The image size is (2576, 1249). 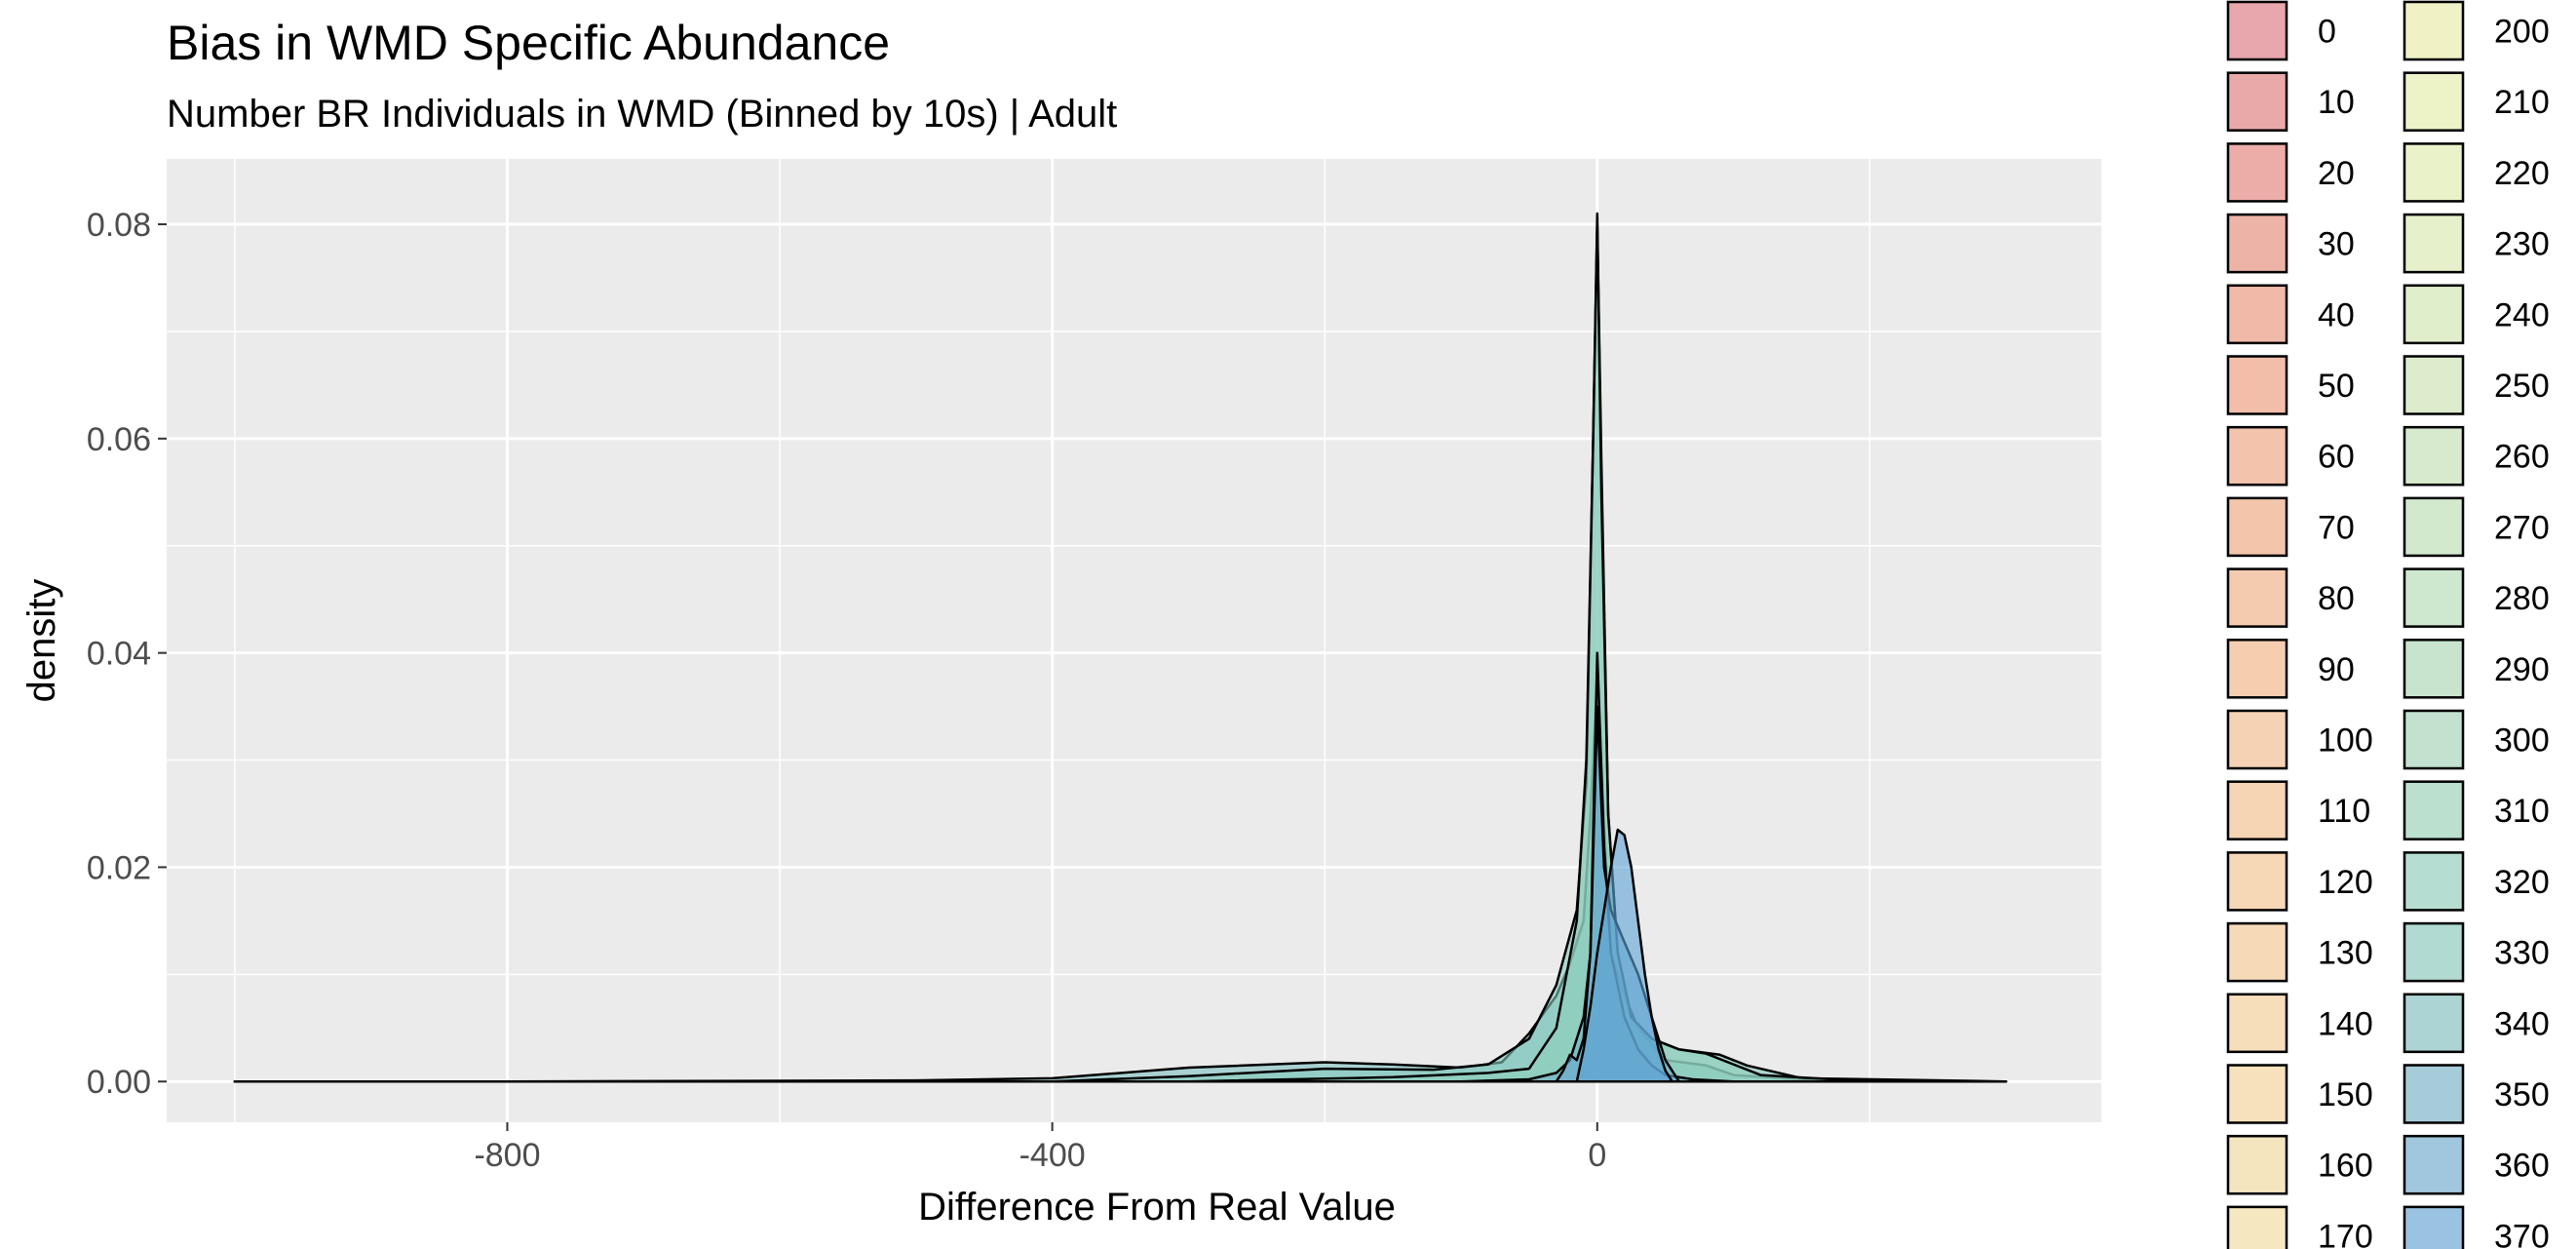 I want to click on legend-label: 50, so click(x=2336, y=386).